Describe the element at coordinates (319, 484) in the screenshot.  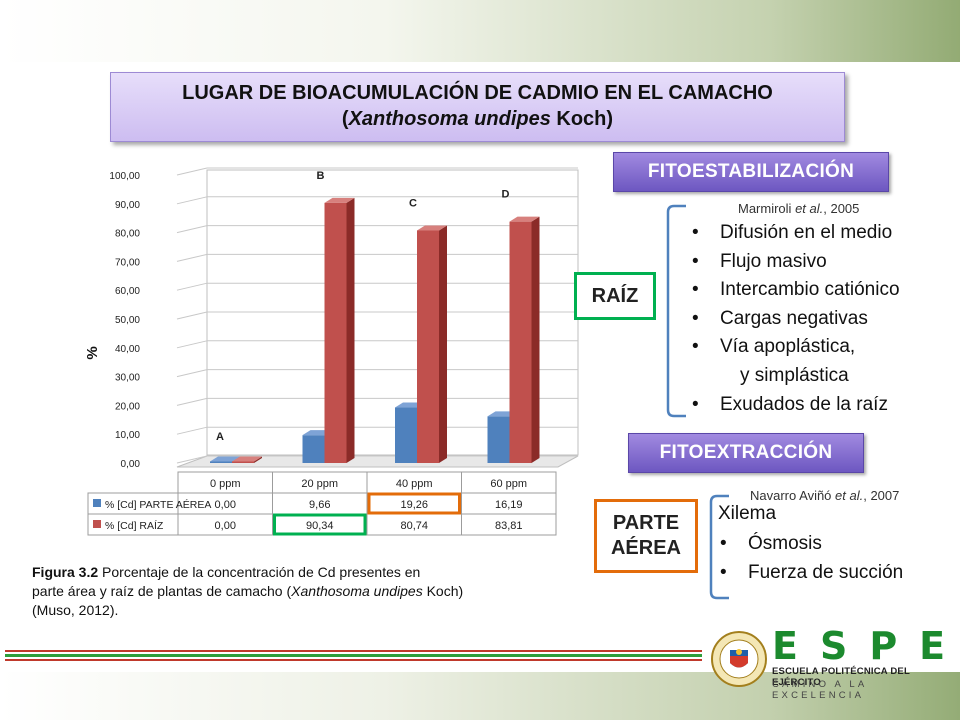
I see `category-label: 20 ppm` at that location.